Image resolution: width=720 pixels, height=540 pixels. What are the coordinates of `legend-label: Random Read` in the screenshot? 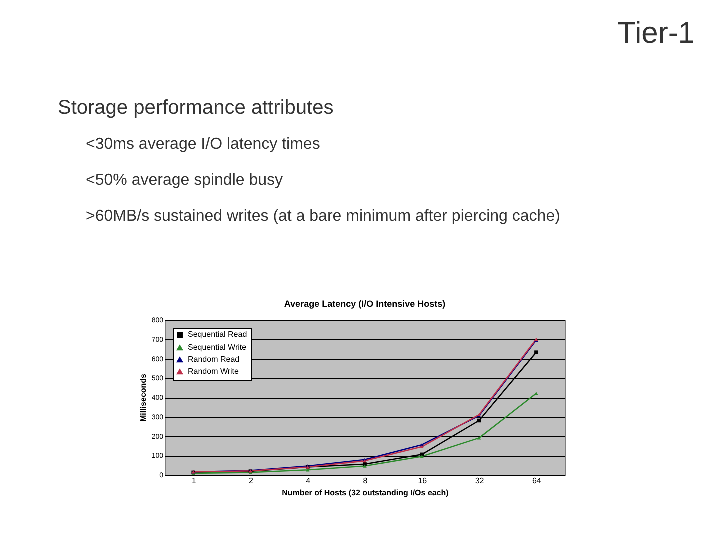 It's located at (214, 359).